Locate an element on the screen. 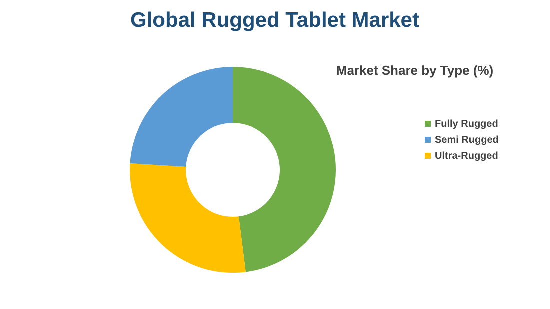 The width and height of the screenshot is (550, 309). legend-label: Ultra-Rugged is located at coordinates (466, 156).